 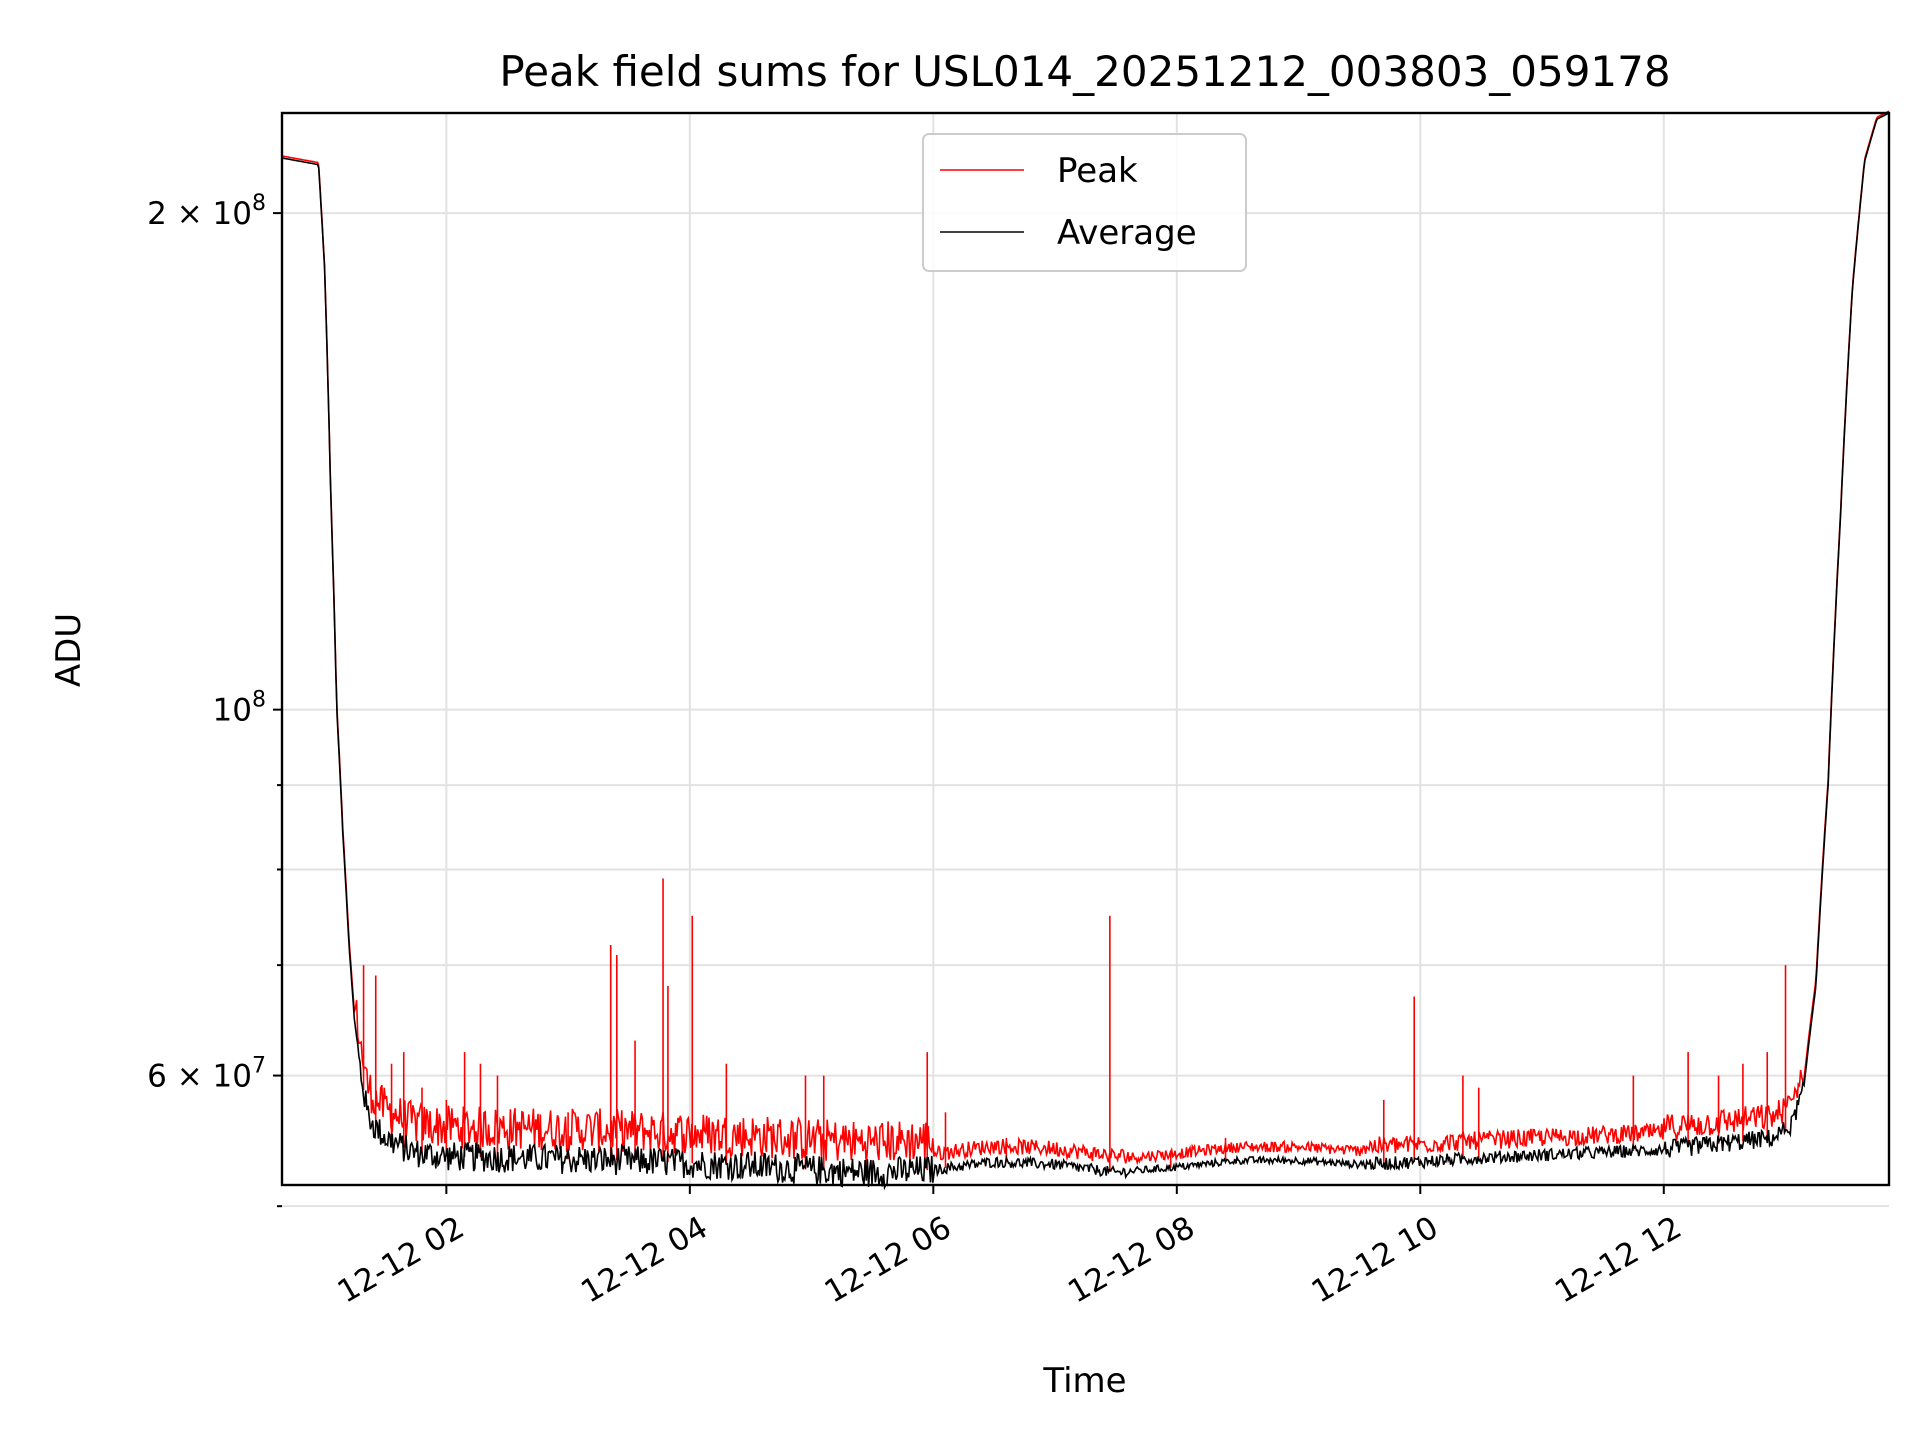 What do you see at coordinates (239, 708) in the screenshot?
I see `y-tick-label: 108` at bounding box center [239, 708].